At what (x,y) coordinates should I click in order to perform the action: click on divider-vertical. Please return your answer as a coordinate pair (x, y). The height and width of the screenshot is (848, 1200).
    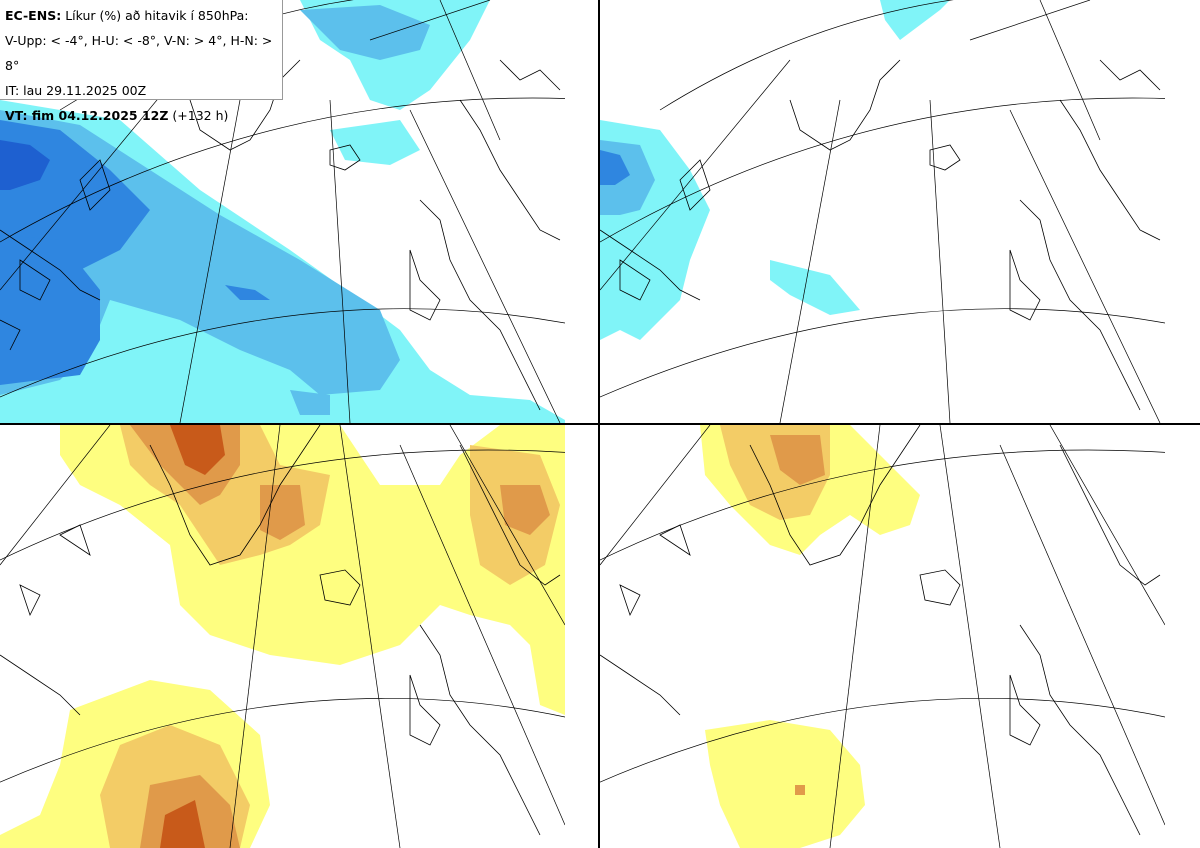
    Looking at the image, I should click on (599, 424).